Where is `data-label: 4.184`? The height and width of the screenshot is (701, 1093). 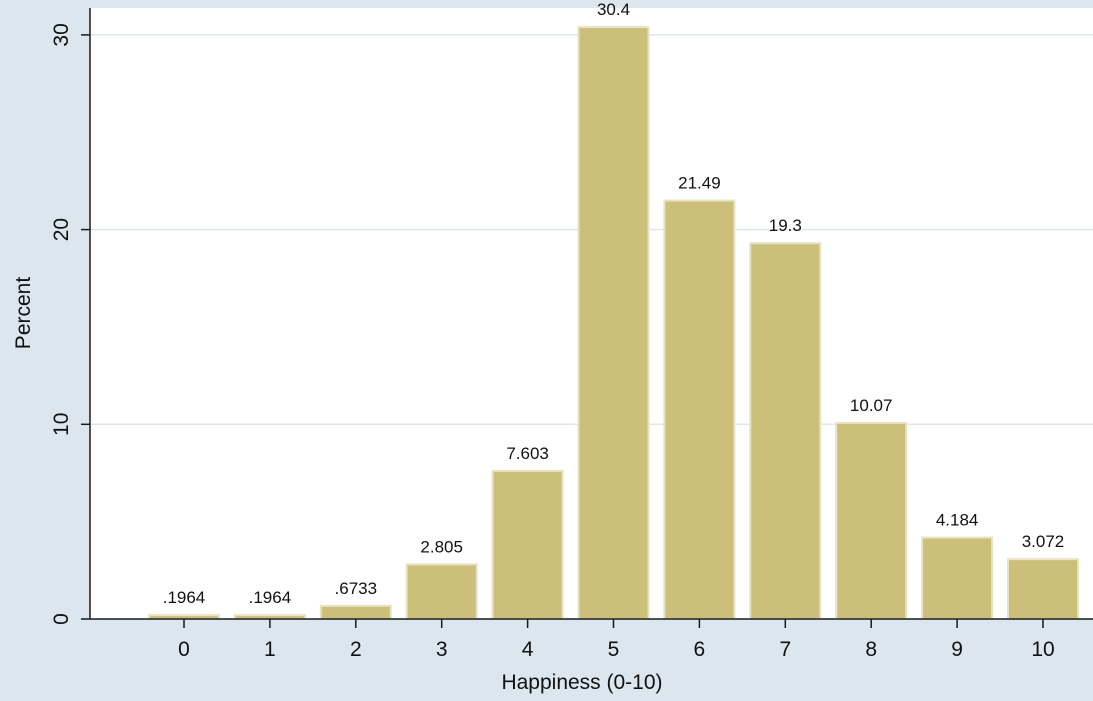
data-label: 4.184 is located at coordinates (957, 520).